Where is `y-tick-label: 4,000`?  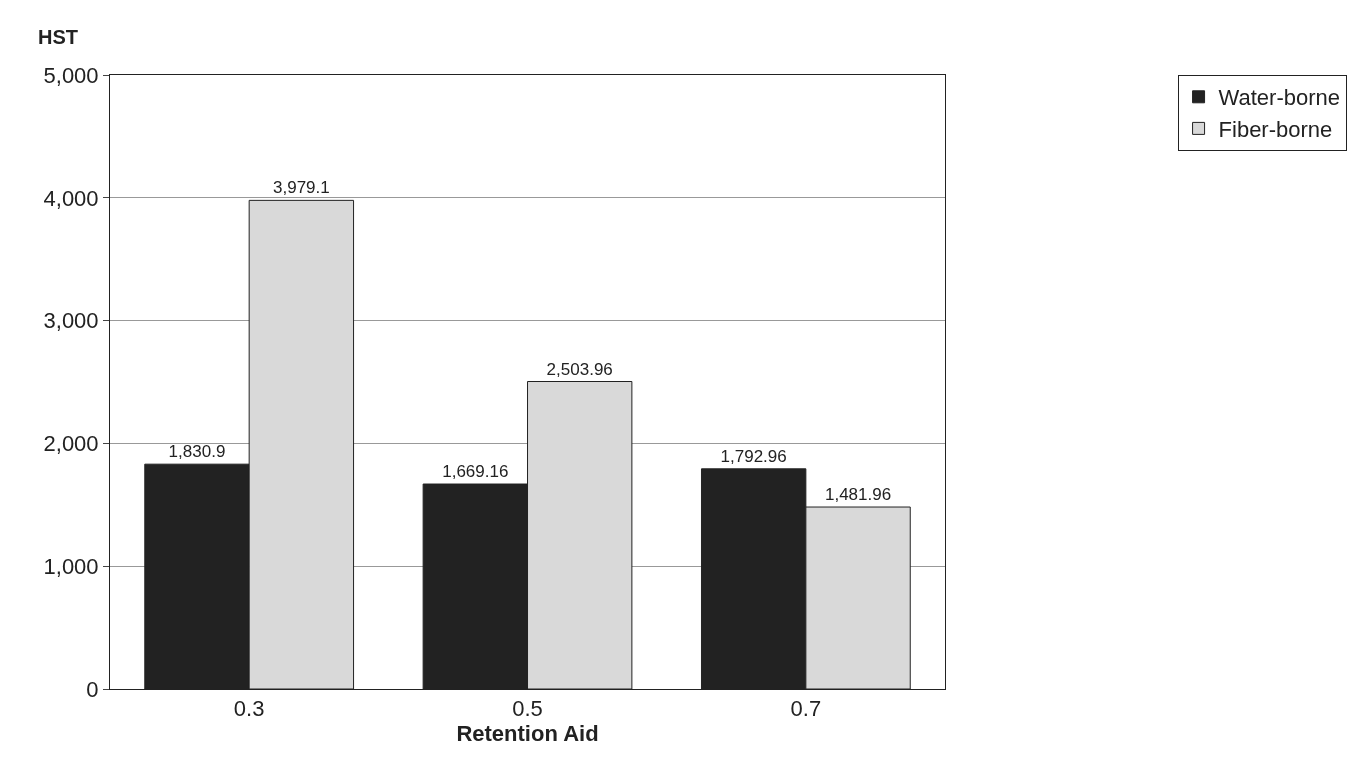 y-tick-label: 4,000 is located at coordinates (71, 198).